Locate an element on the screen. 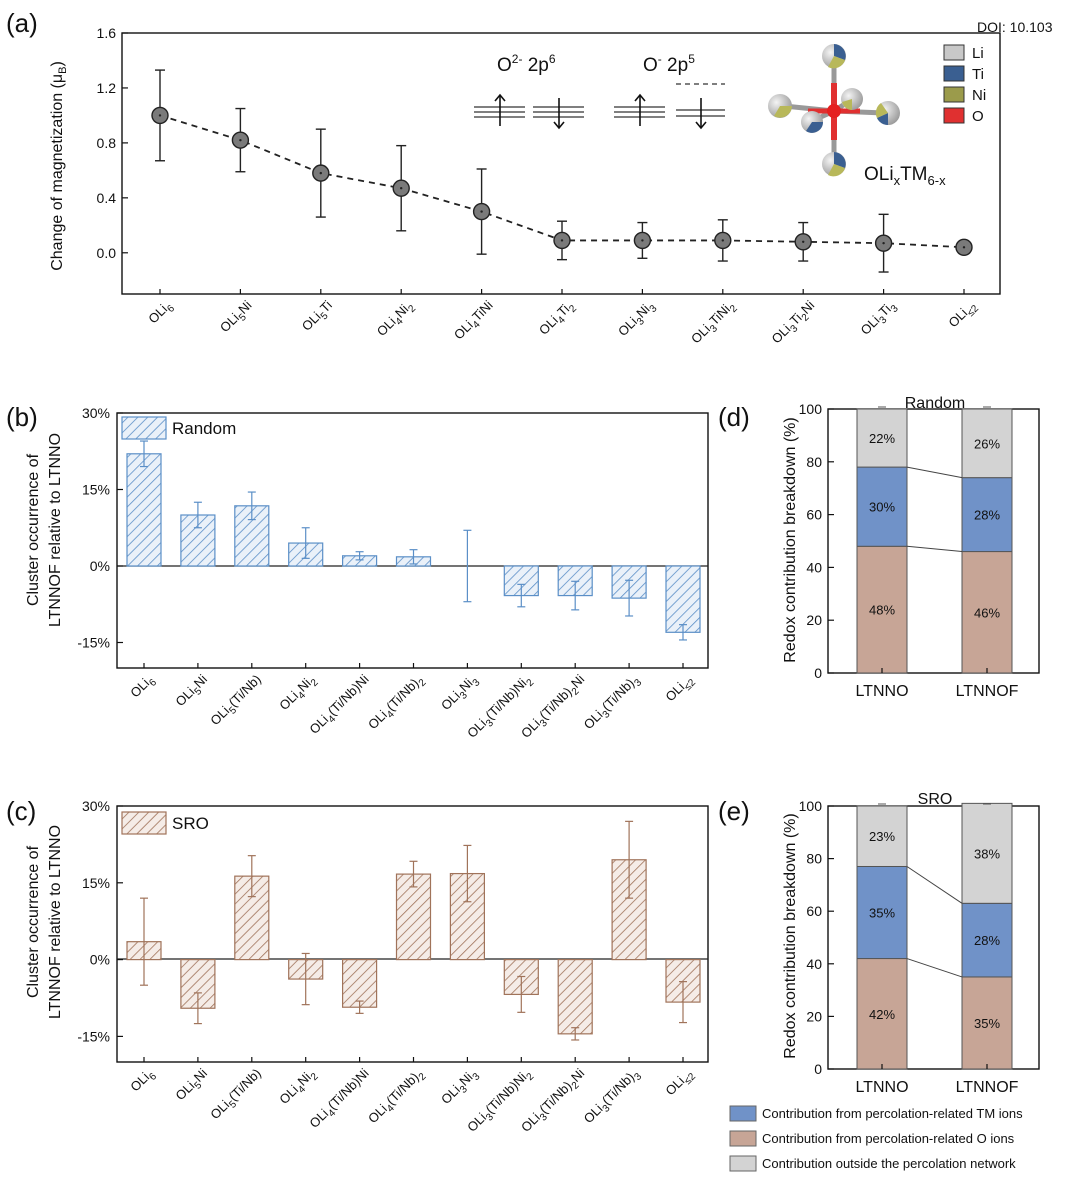 The width and height of the screenshot is (1071, 1179). panel-d-connector-line is located at coordinates (934, 472).